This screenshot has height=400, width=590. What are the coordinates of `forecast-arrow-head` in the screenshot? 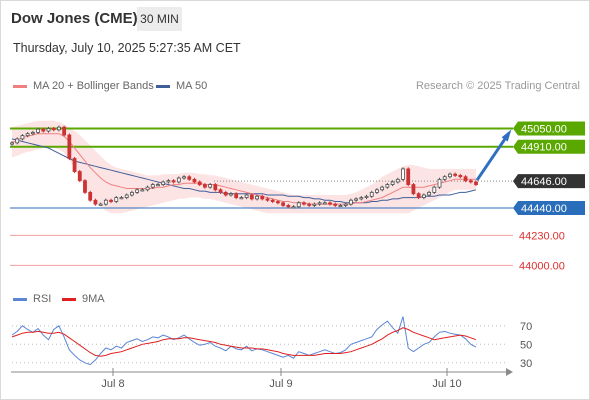 It's located at (506, 135).